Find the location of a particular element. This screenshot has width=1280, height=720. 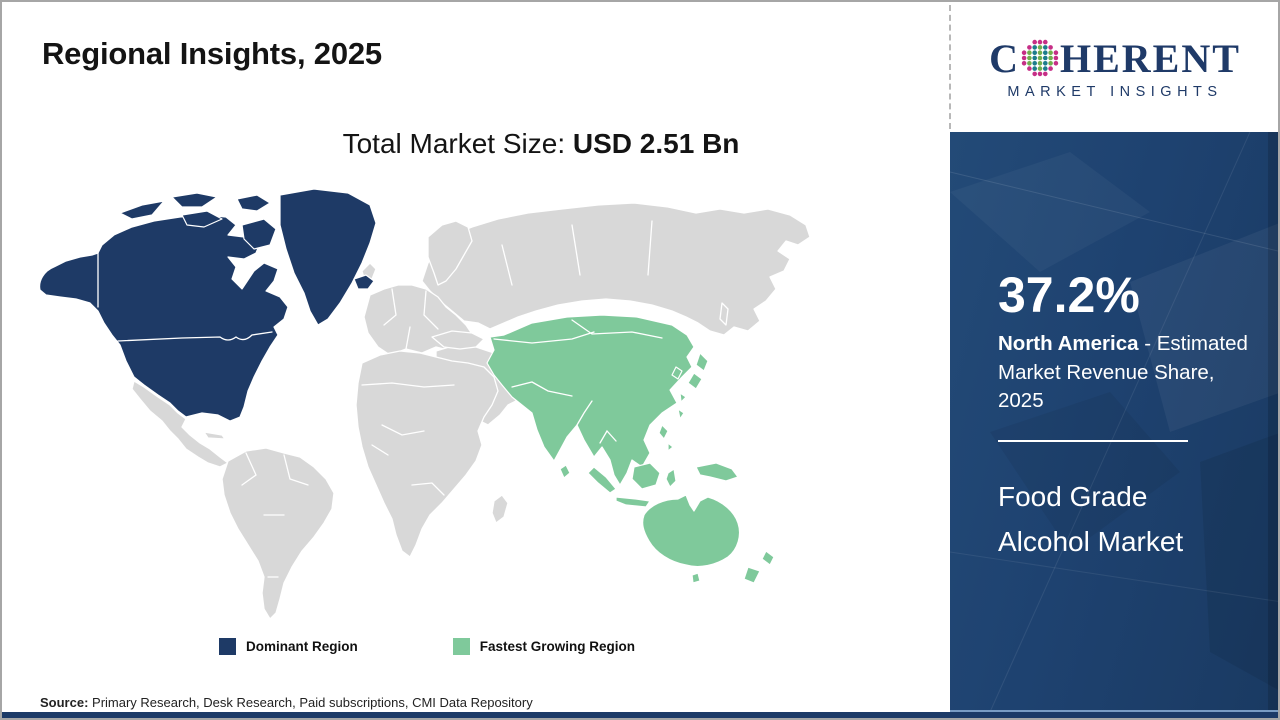

region-africa is located at coordinates (427, 454).